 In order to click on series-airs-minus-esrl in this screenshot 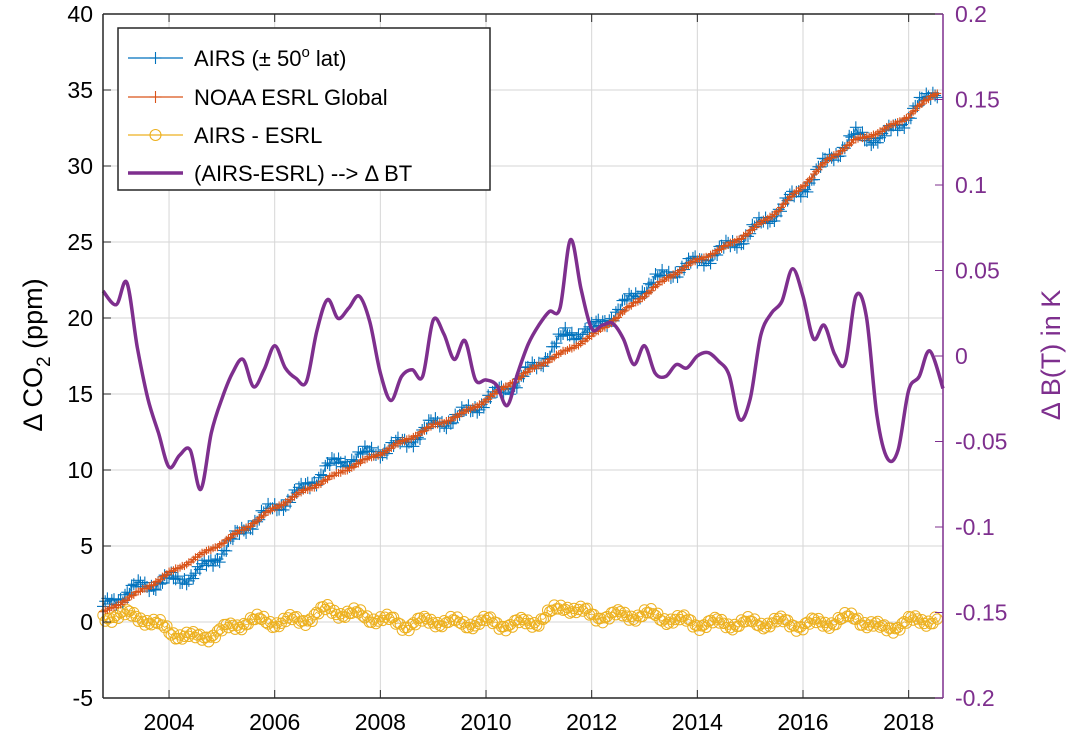, I will do `click(520, 623)`.